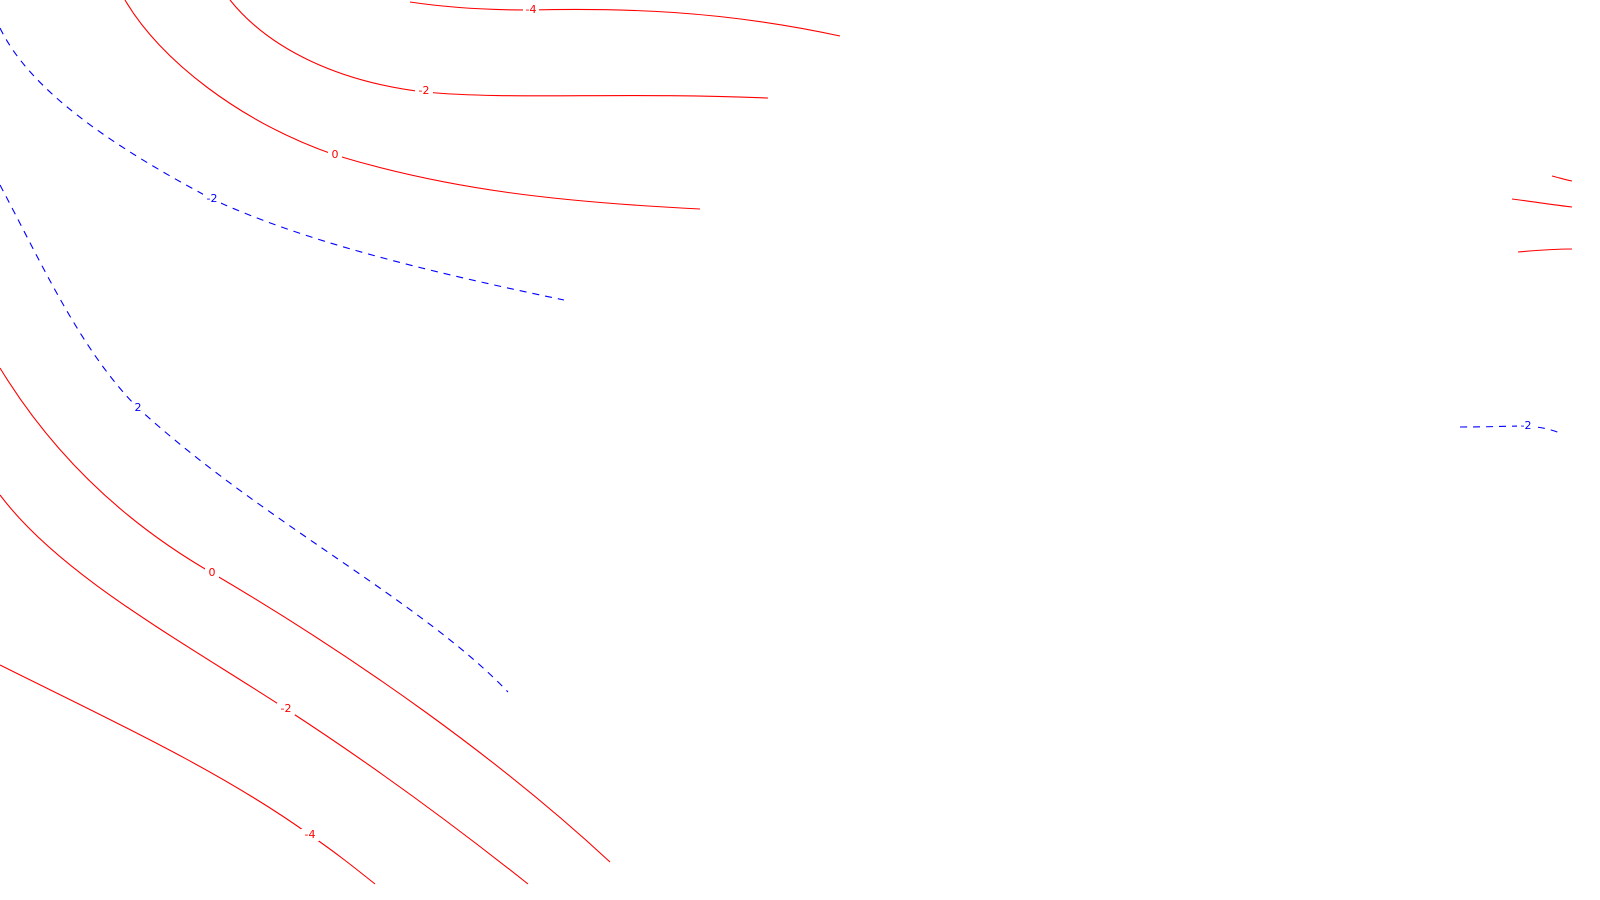  I want to click on contour-line-top-neg2: -2, so click(499, 49).